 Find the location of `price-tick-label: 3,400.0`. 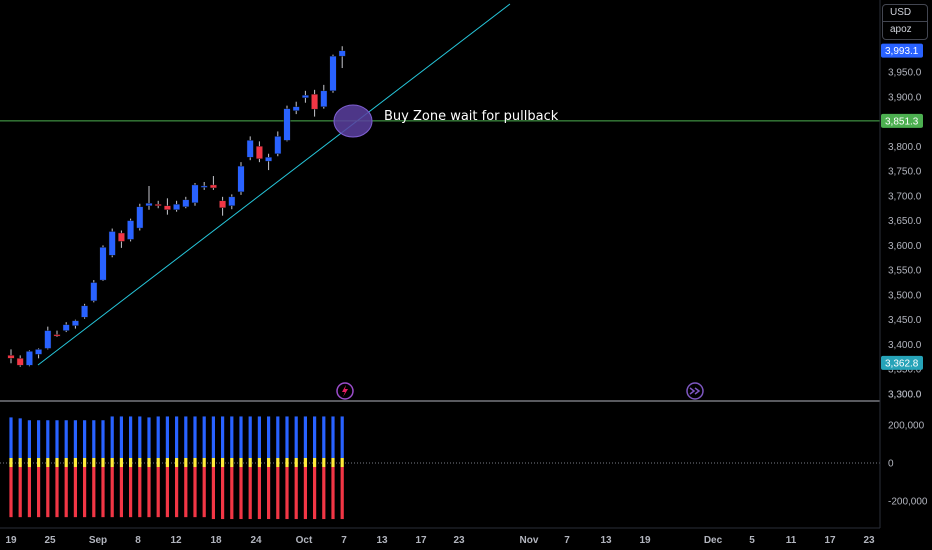

price-tick-label: 3,400.0 is located at coordinates (905, 345).